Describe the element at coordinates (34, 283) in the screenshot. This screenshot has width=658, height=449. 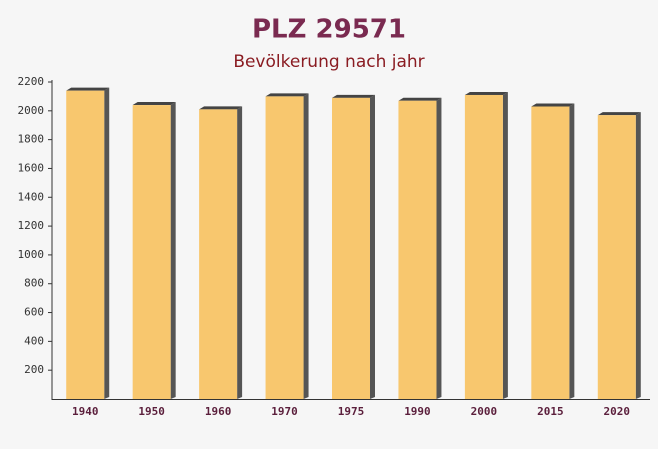
I see `y-tick-label: 800` at that location.